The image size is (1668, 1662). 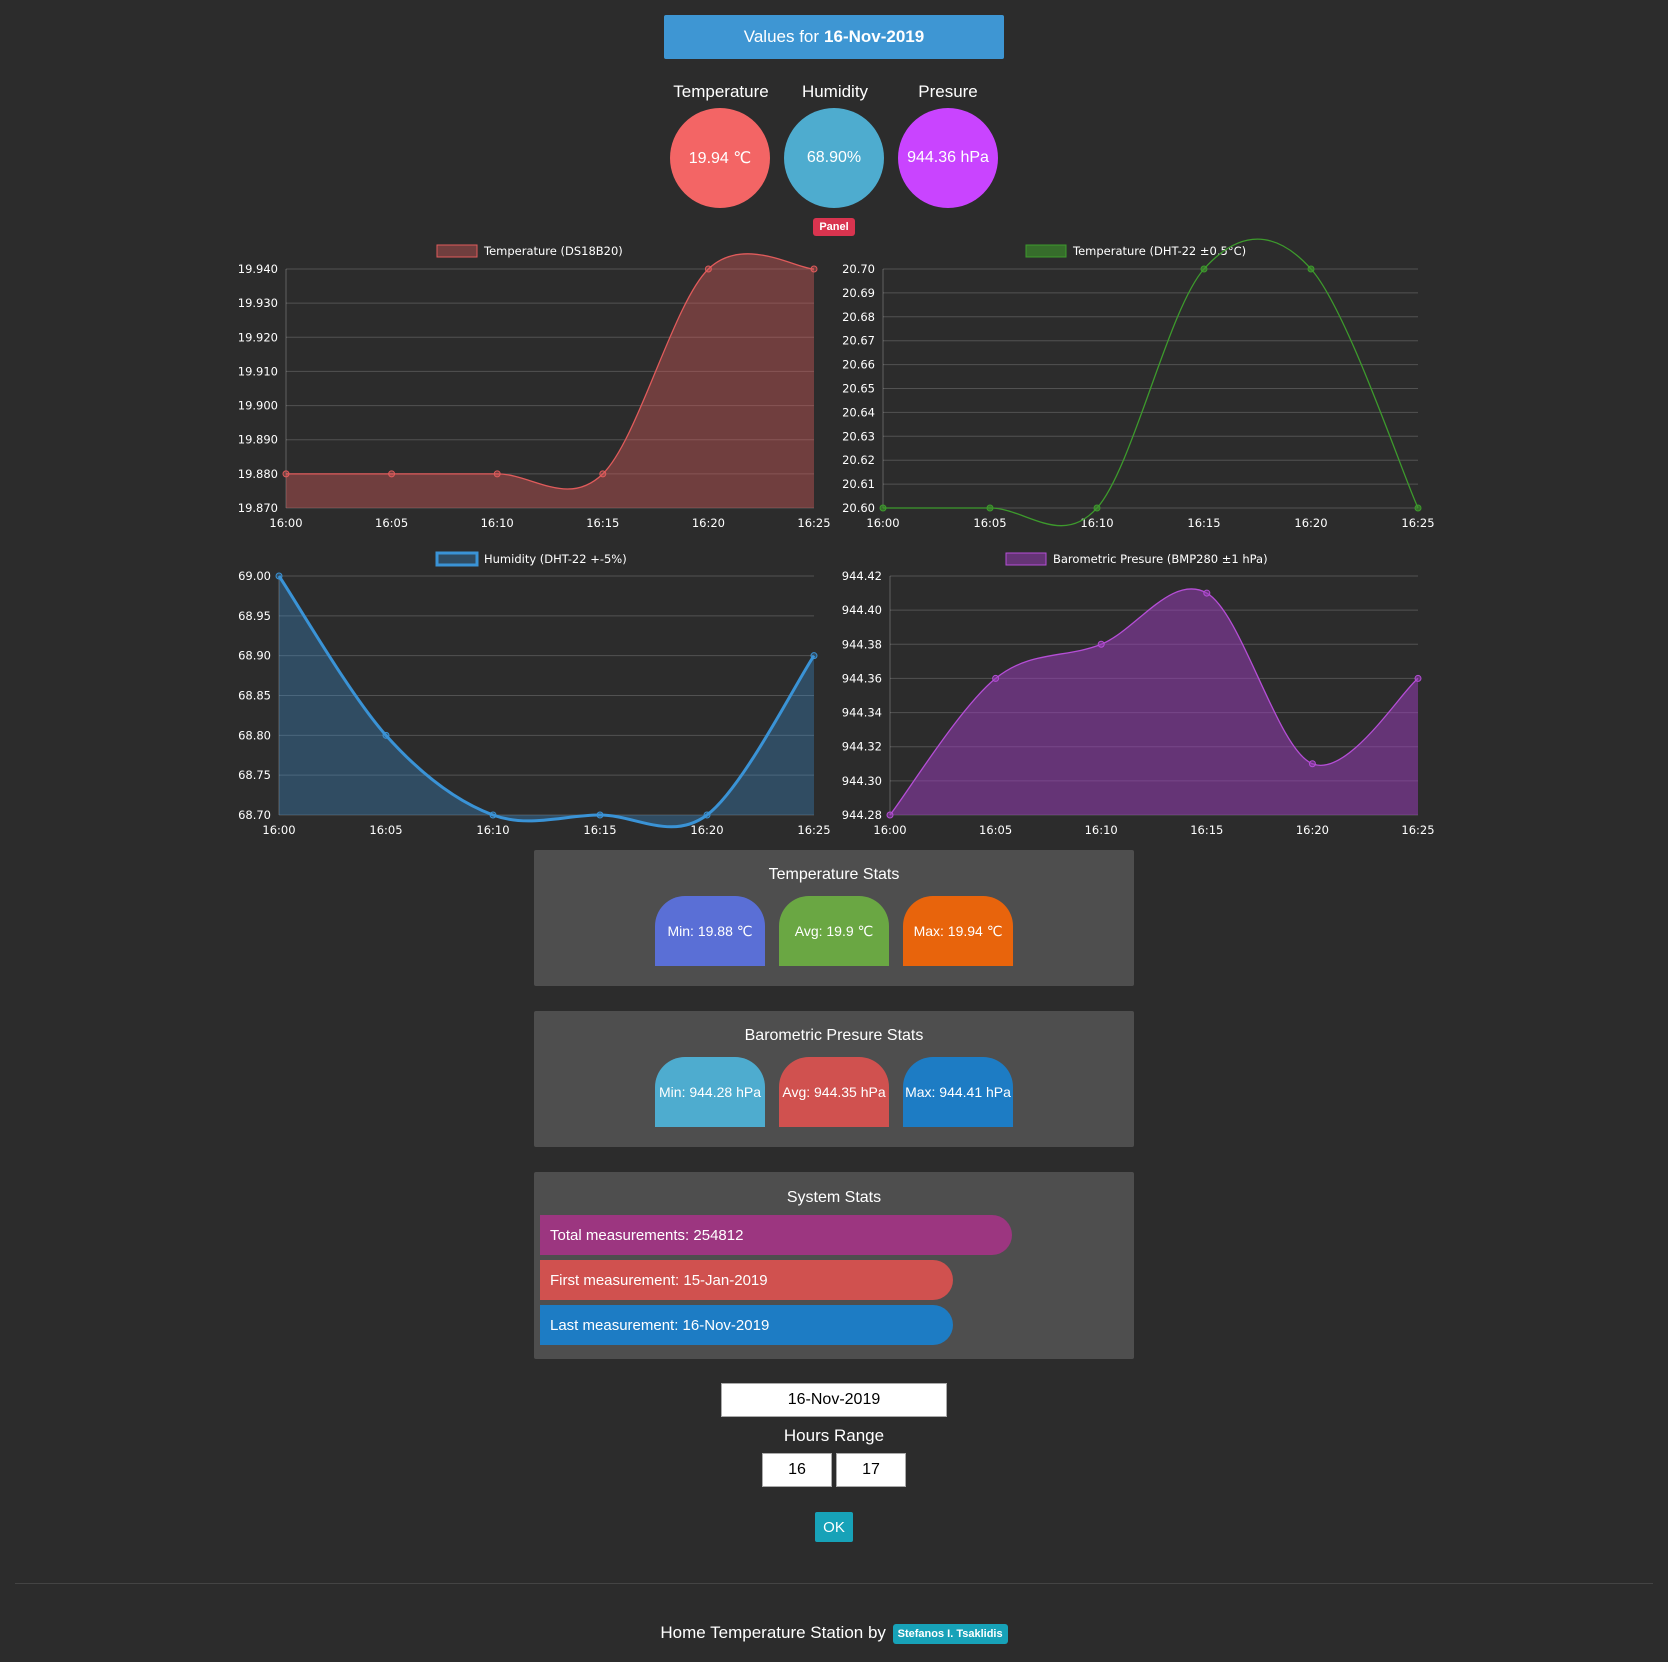 I want to click on legend-label: Temperature (DS18B20), so click(x=553, y=251).